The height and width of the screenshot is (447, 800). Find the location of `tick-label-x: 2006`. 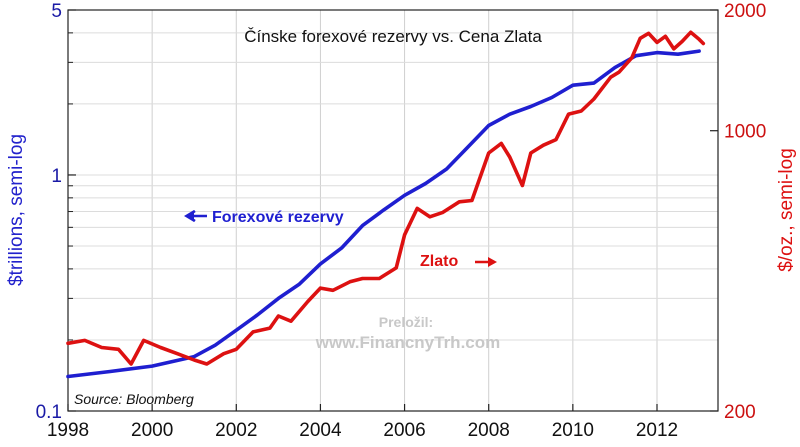

tick-label-x: 2006 is located at coordinates (404, 430).